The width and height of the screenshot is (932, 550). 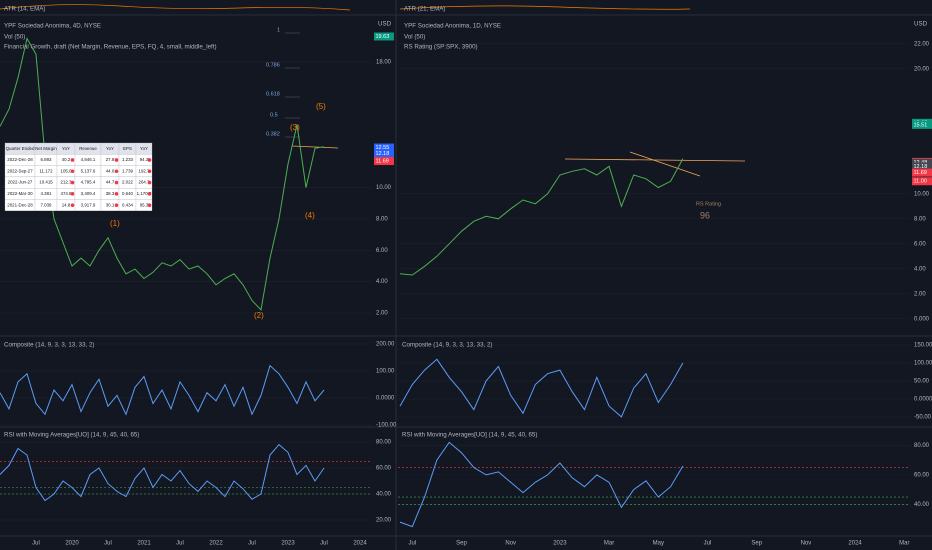 What do you see at coordinates (273, 134) in the screenshot?
I see `fib-label: 0.382` at bounding box center [273, 134].